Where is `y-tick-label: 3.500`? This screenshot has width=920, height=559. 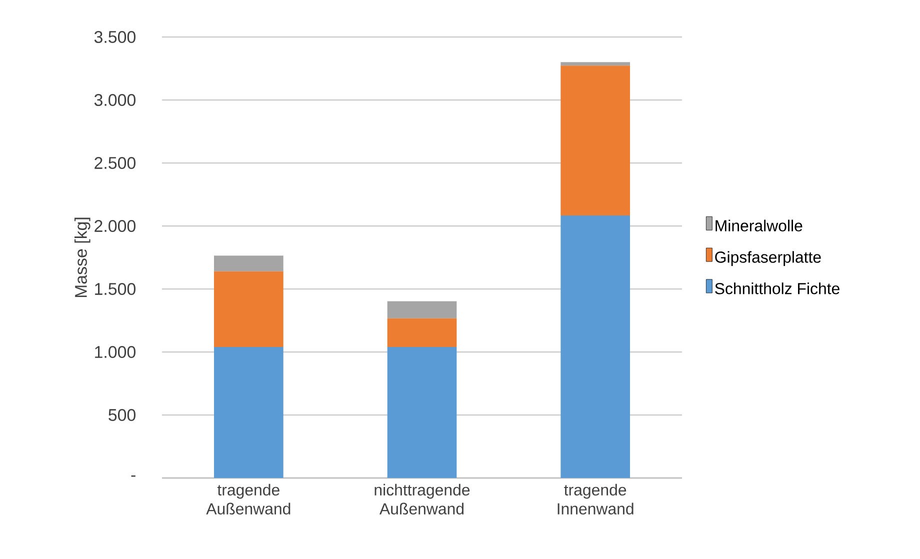 y-tick-label: 3.500 is located at coordinates (115, 36).